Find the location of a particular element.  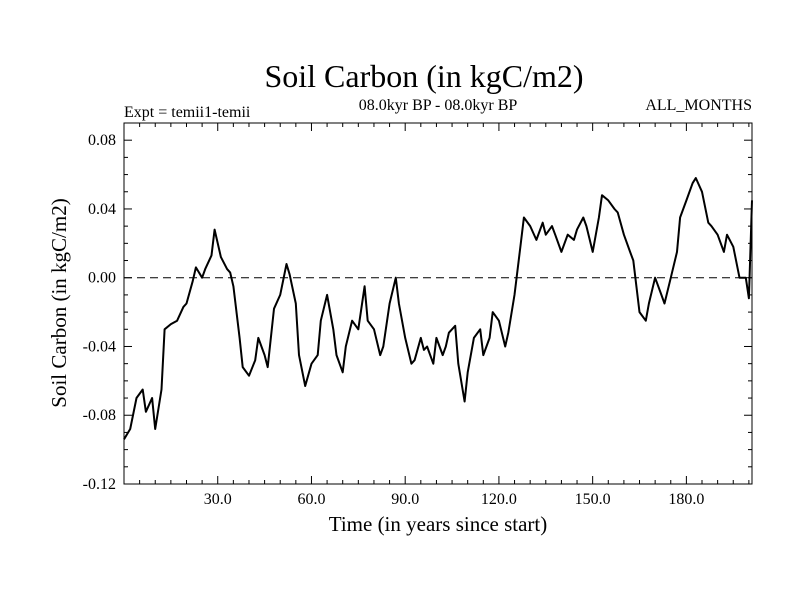

y-tick-label: -0.04 is located at coordinates (99, 346).